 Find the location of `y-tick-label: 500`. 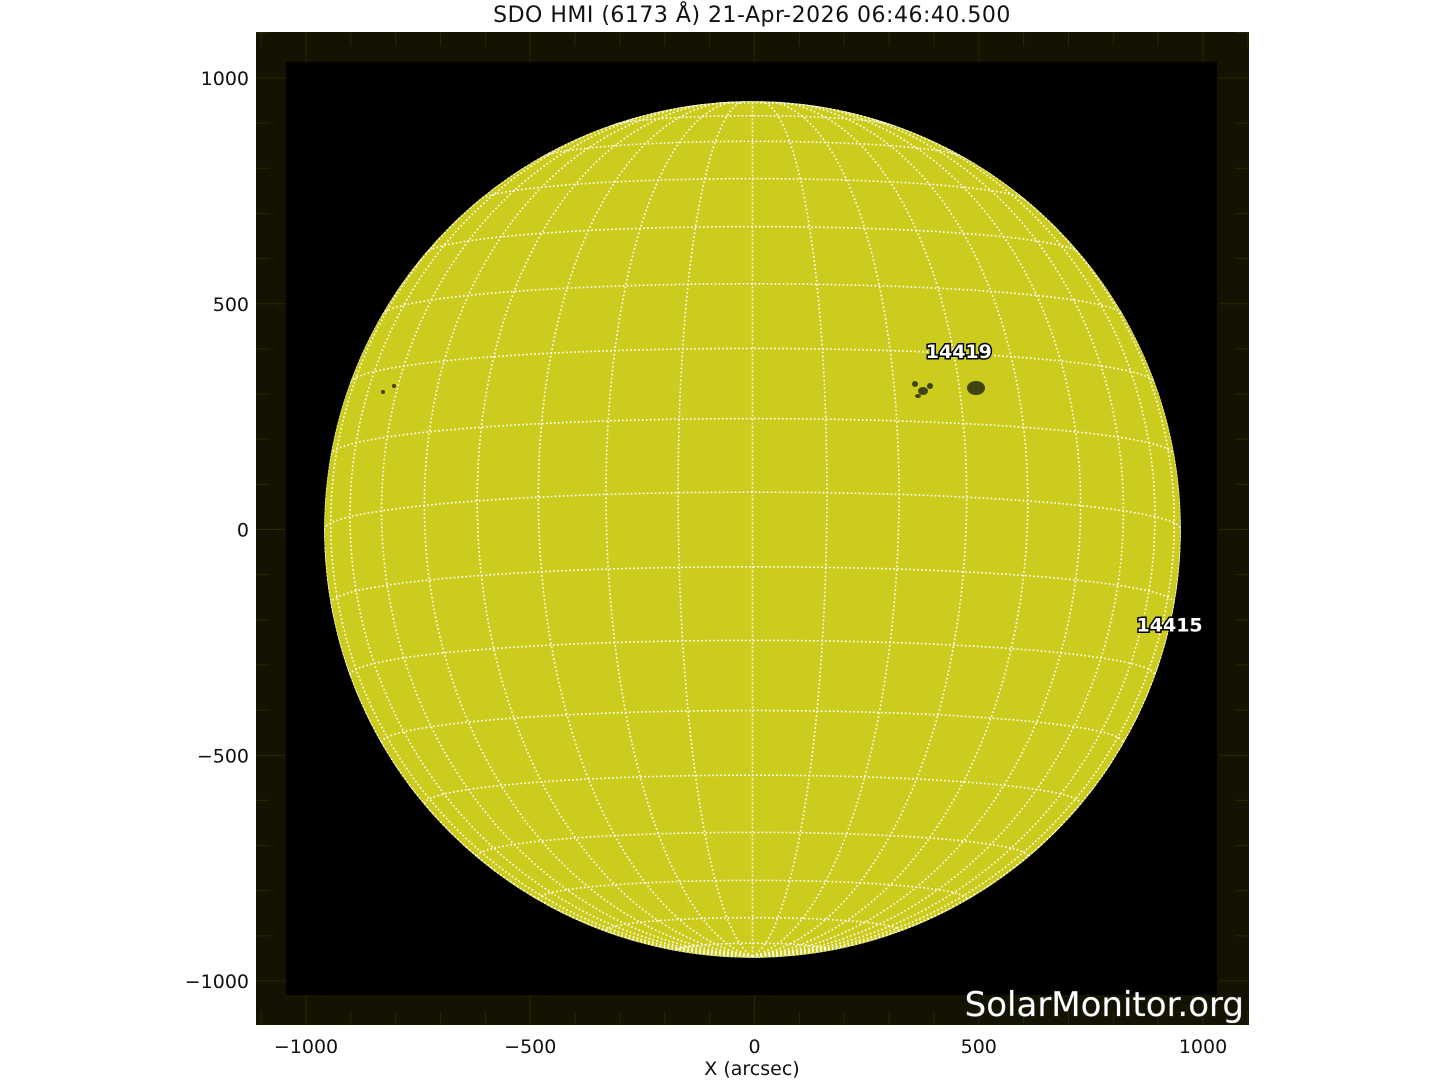

y-tick-label: 500 is located at coordinates (231, 305).